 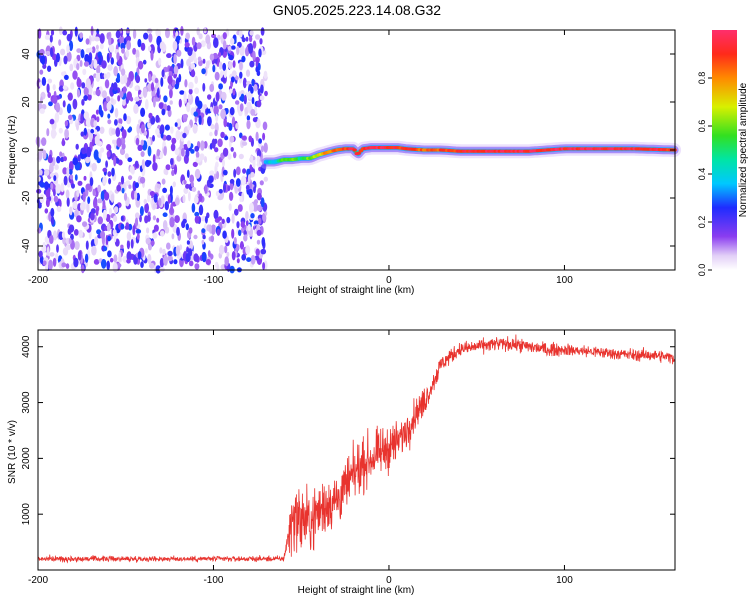 I want to click on x-tick-label: -100, so click(x=213, y=580).